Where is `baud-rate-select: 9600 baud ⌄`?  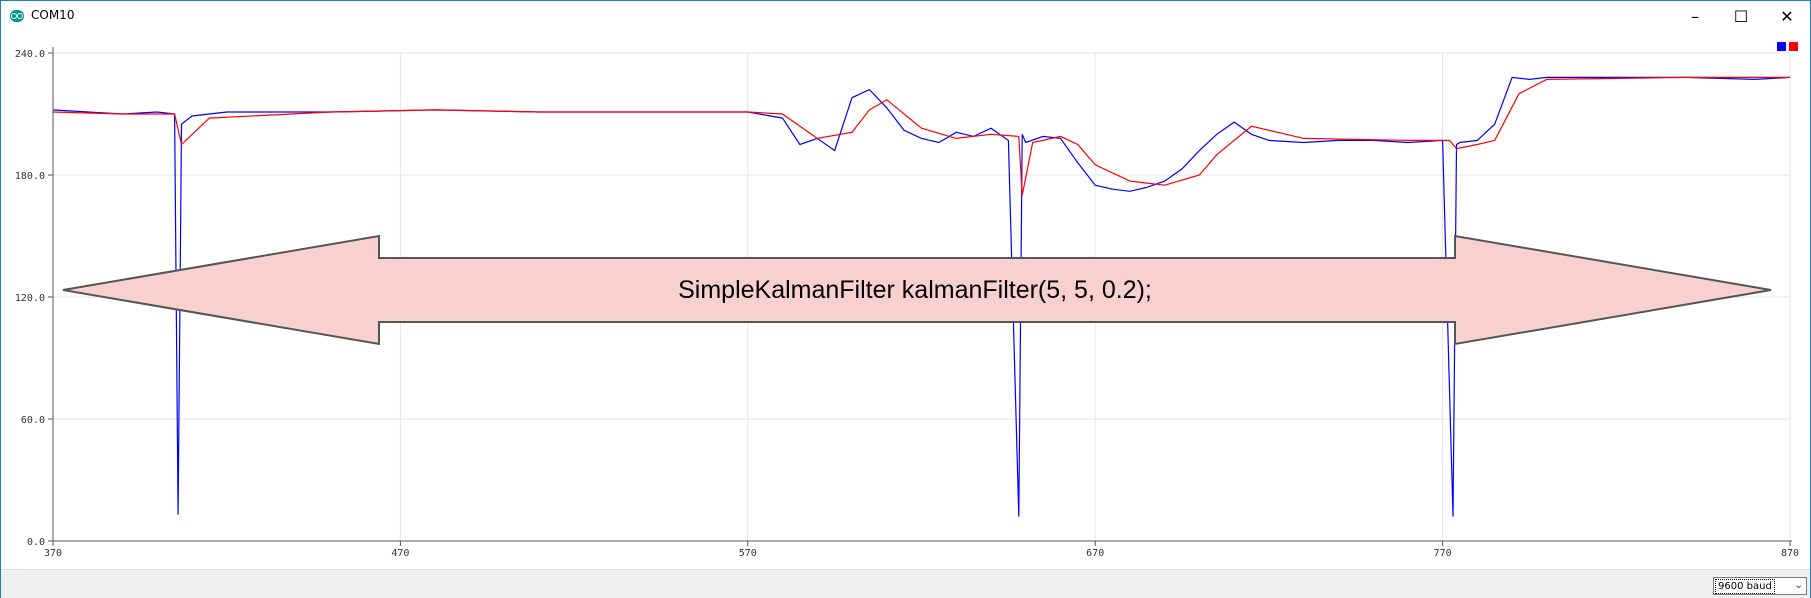 baud-rate-select: 9600 baud ⌄ is located at coordinates (1760, 586).